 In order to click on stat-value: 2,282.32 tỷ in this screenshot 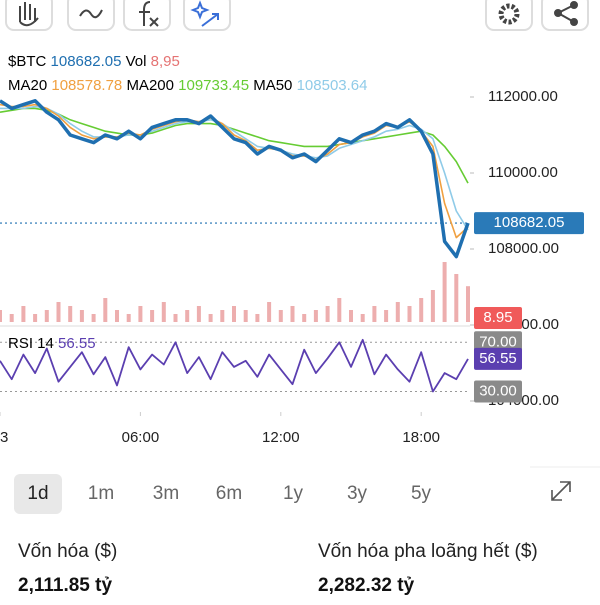, I will do `click(366, 585)`.